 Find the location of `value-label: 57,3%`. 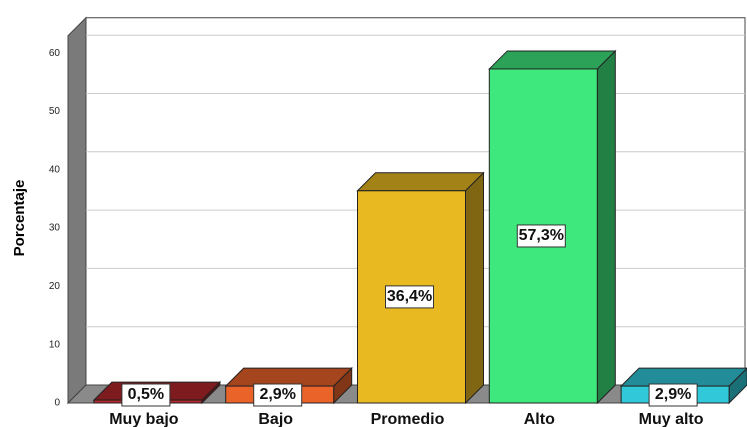

value-label: 57,3% is located at coordinates (541, 235).